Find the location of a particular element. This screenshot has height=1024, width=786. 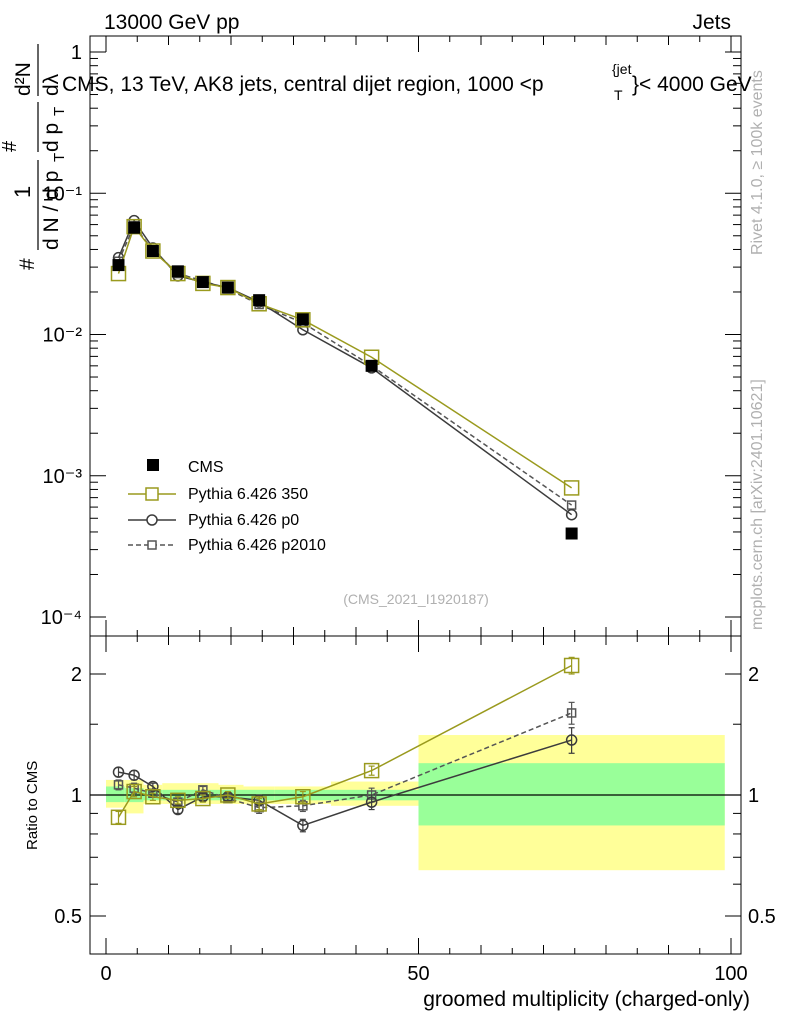

category-label: Jets is located at coordinates (711, 22).